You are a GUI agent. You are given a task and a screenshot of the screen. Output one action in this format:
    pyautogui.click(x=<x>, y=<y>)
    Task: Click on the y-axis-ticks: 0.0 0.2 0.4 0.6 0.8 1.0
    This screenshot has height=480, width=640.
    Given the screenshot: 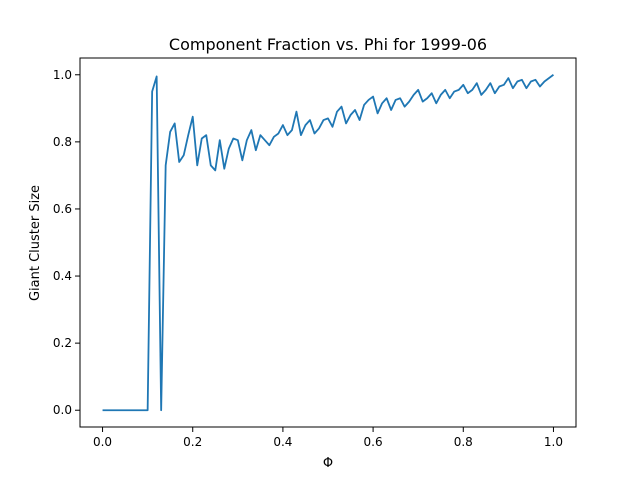 What is the action you would take?
    pyautogui.click(x=66, y=242)
    